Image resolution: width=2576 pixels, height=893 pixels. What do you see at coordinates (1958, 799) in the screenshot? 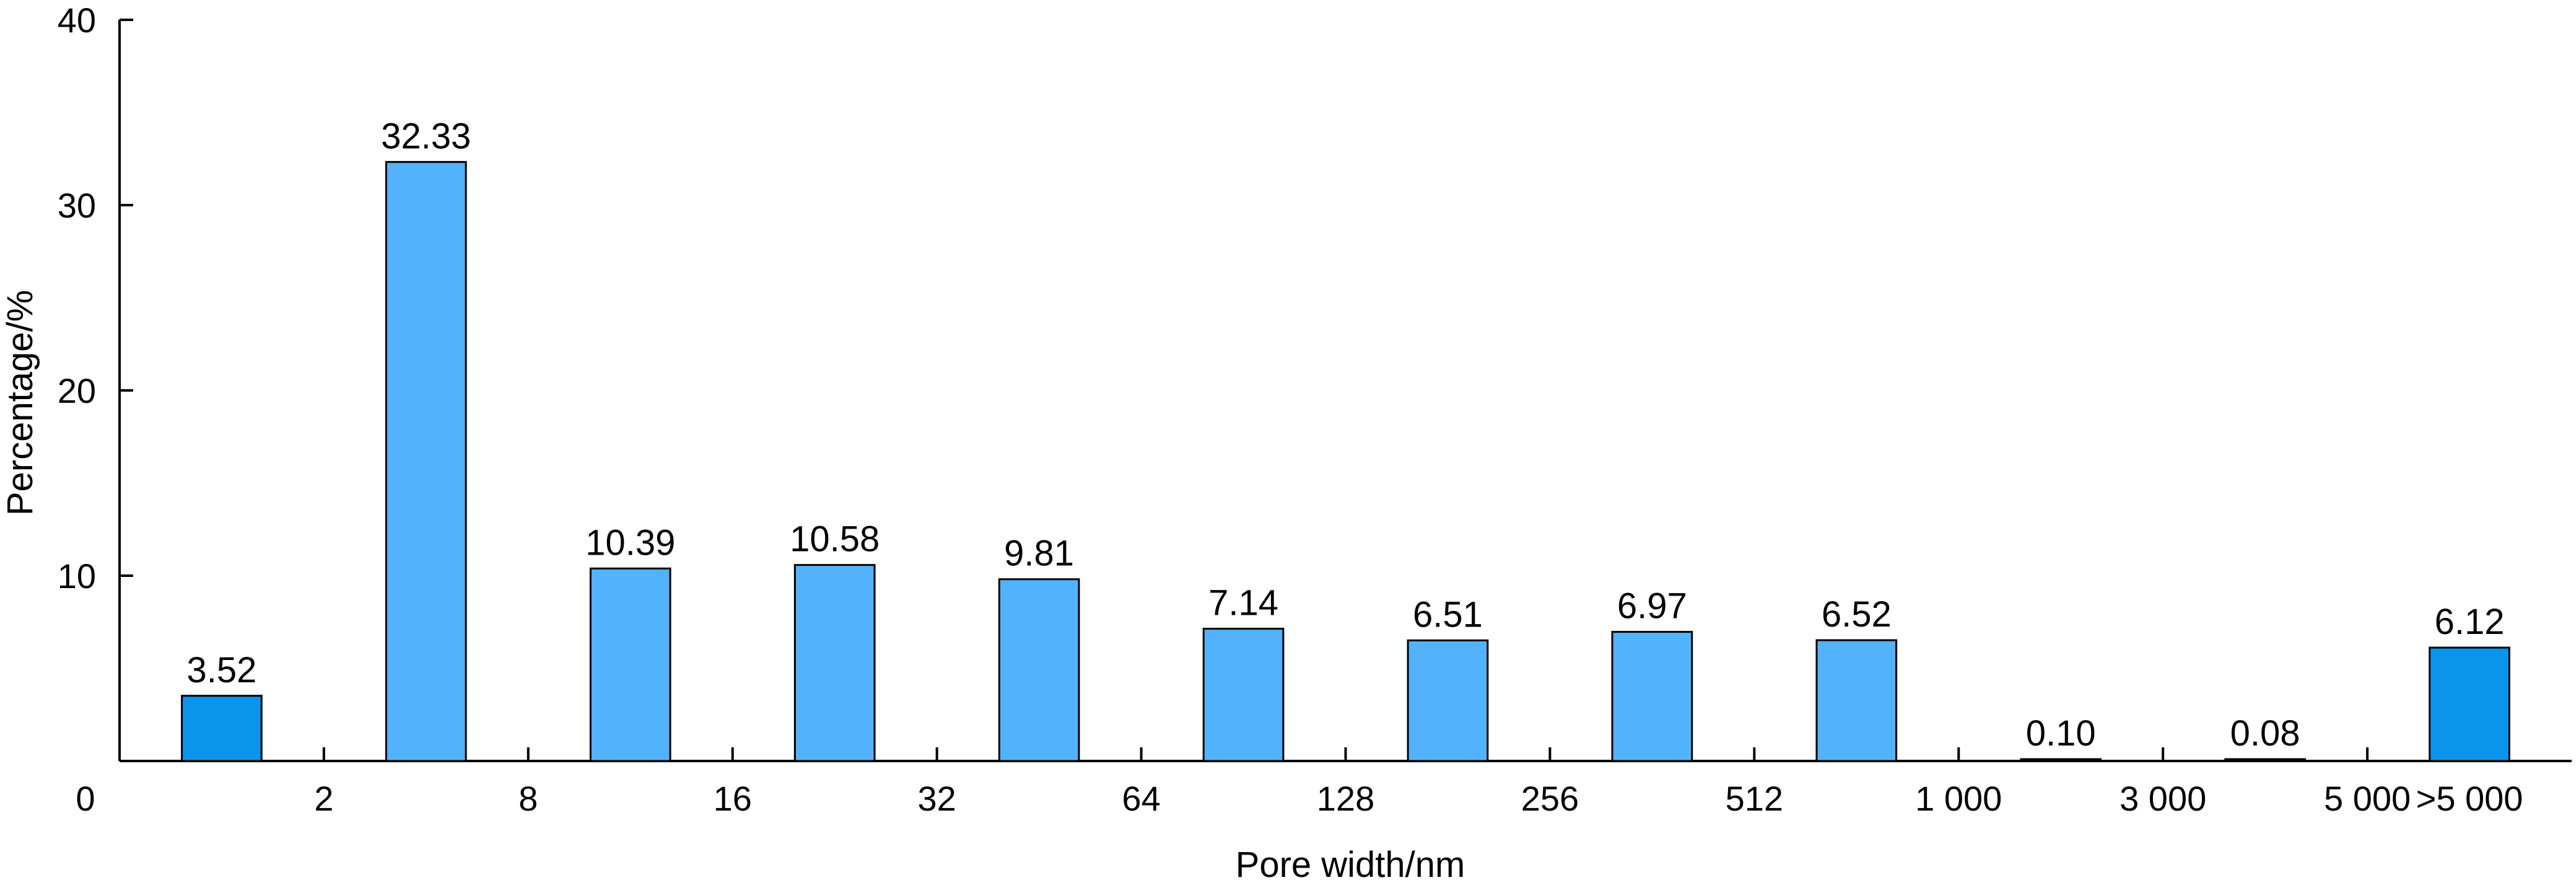
I see `x-tick-label: 1 000` at bounding box center [1958, 799].